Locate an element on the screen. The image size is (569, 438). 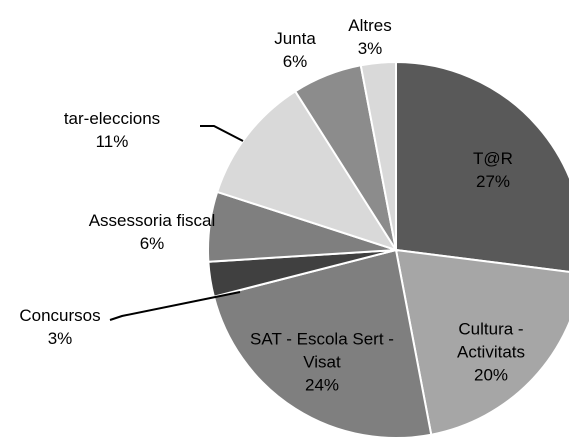
slice-label: T@R 27% is located at coordinates (493, 170).